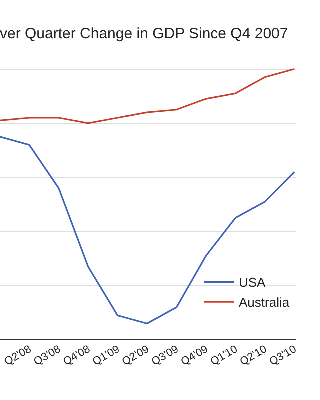 Image resolution: width=320 pixels, height=400 pixels. I want to click on legend-label: USA, so click(252, 282).